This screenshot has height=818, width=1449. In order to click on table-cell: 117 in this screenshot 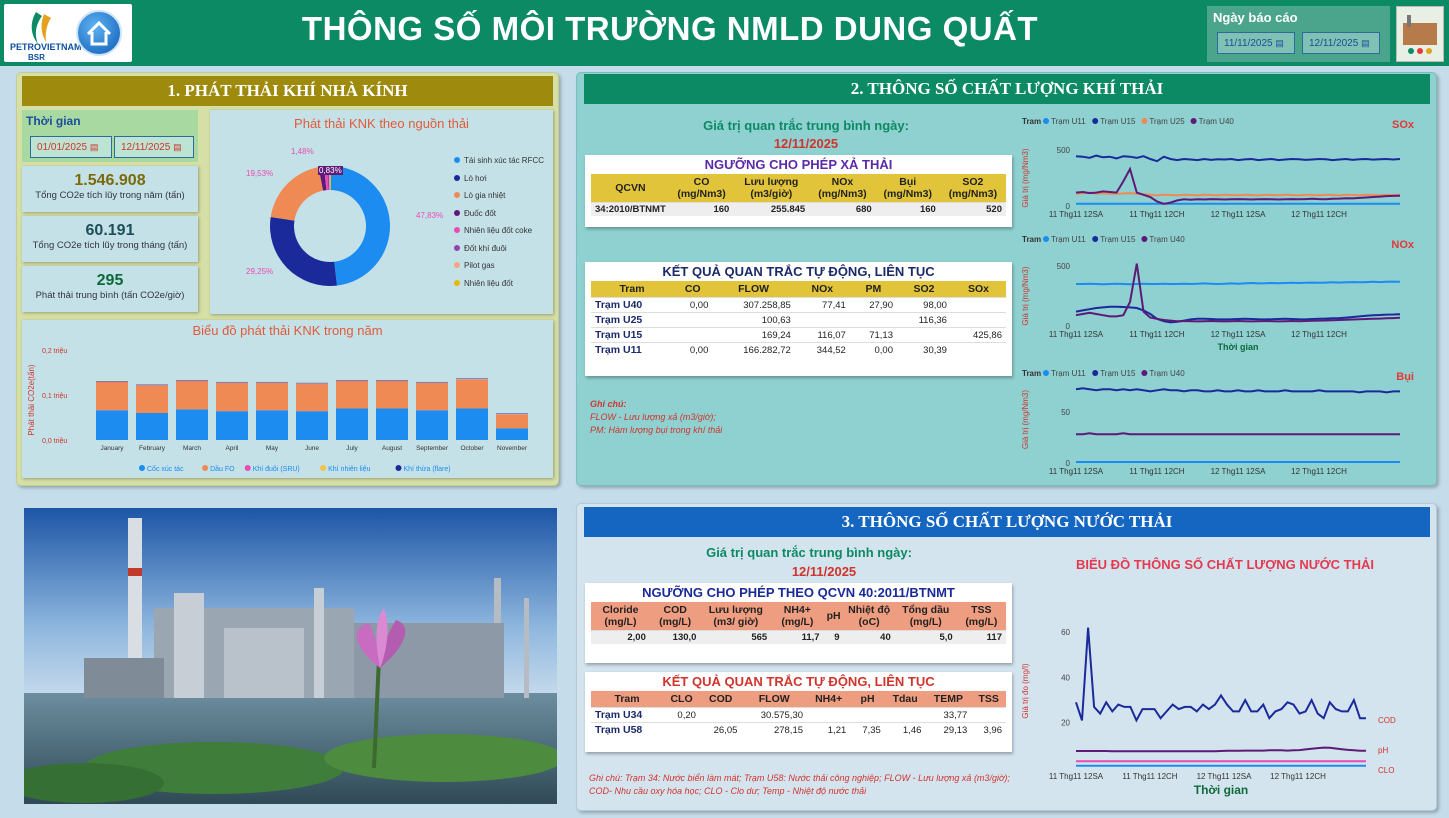, I will do `click(981, 637)`.